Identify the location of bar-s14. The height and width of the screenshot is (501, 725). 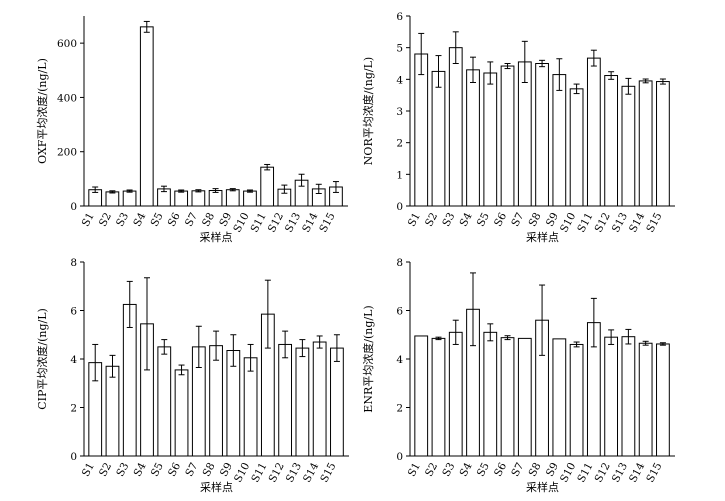
(645, 143).